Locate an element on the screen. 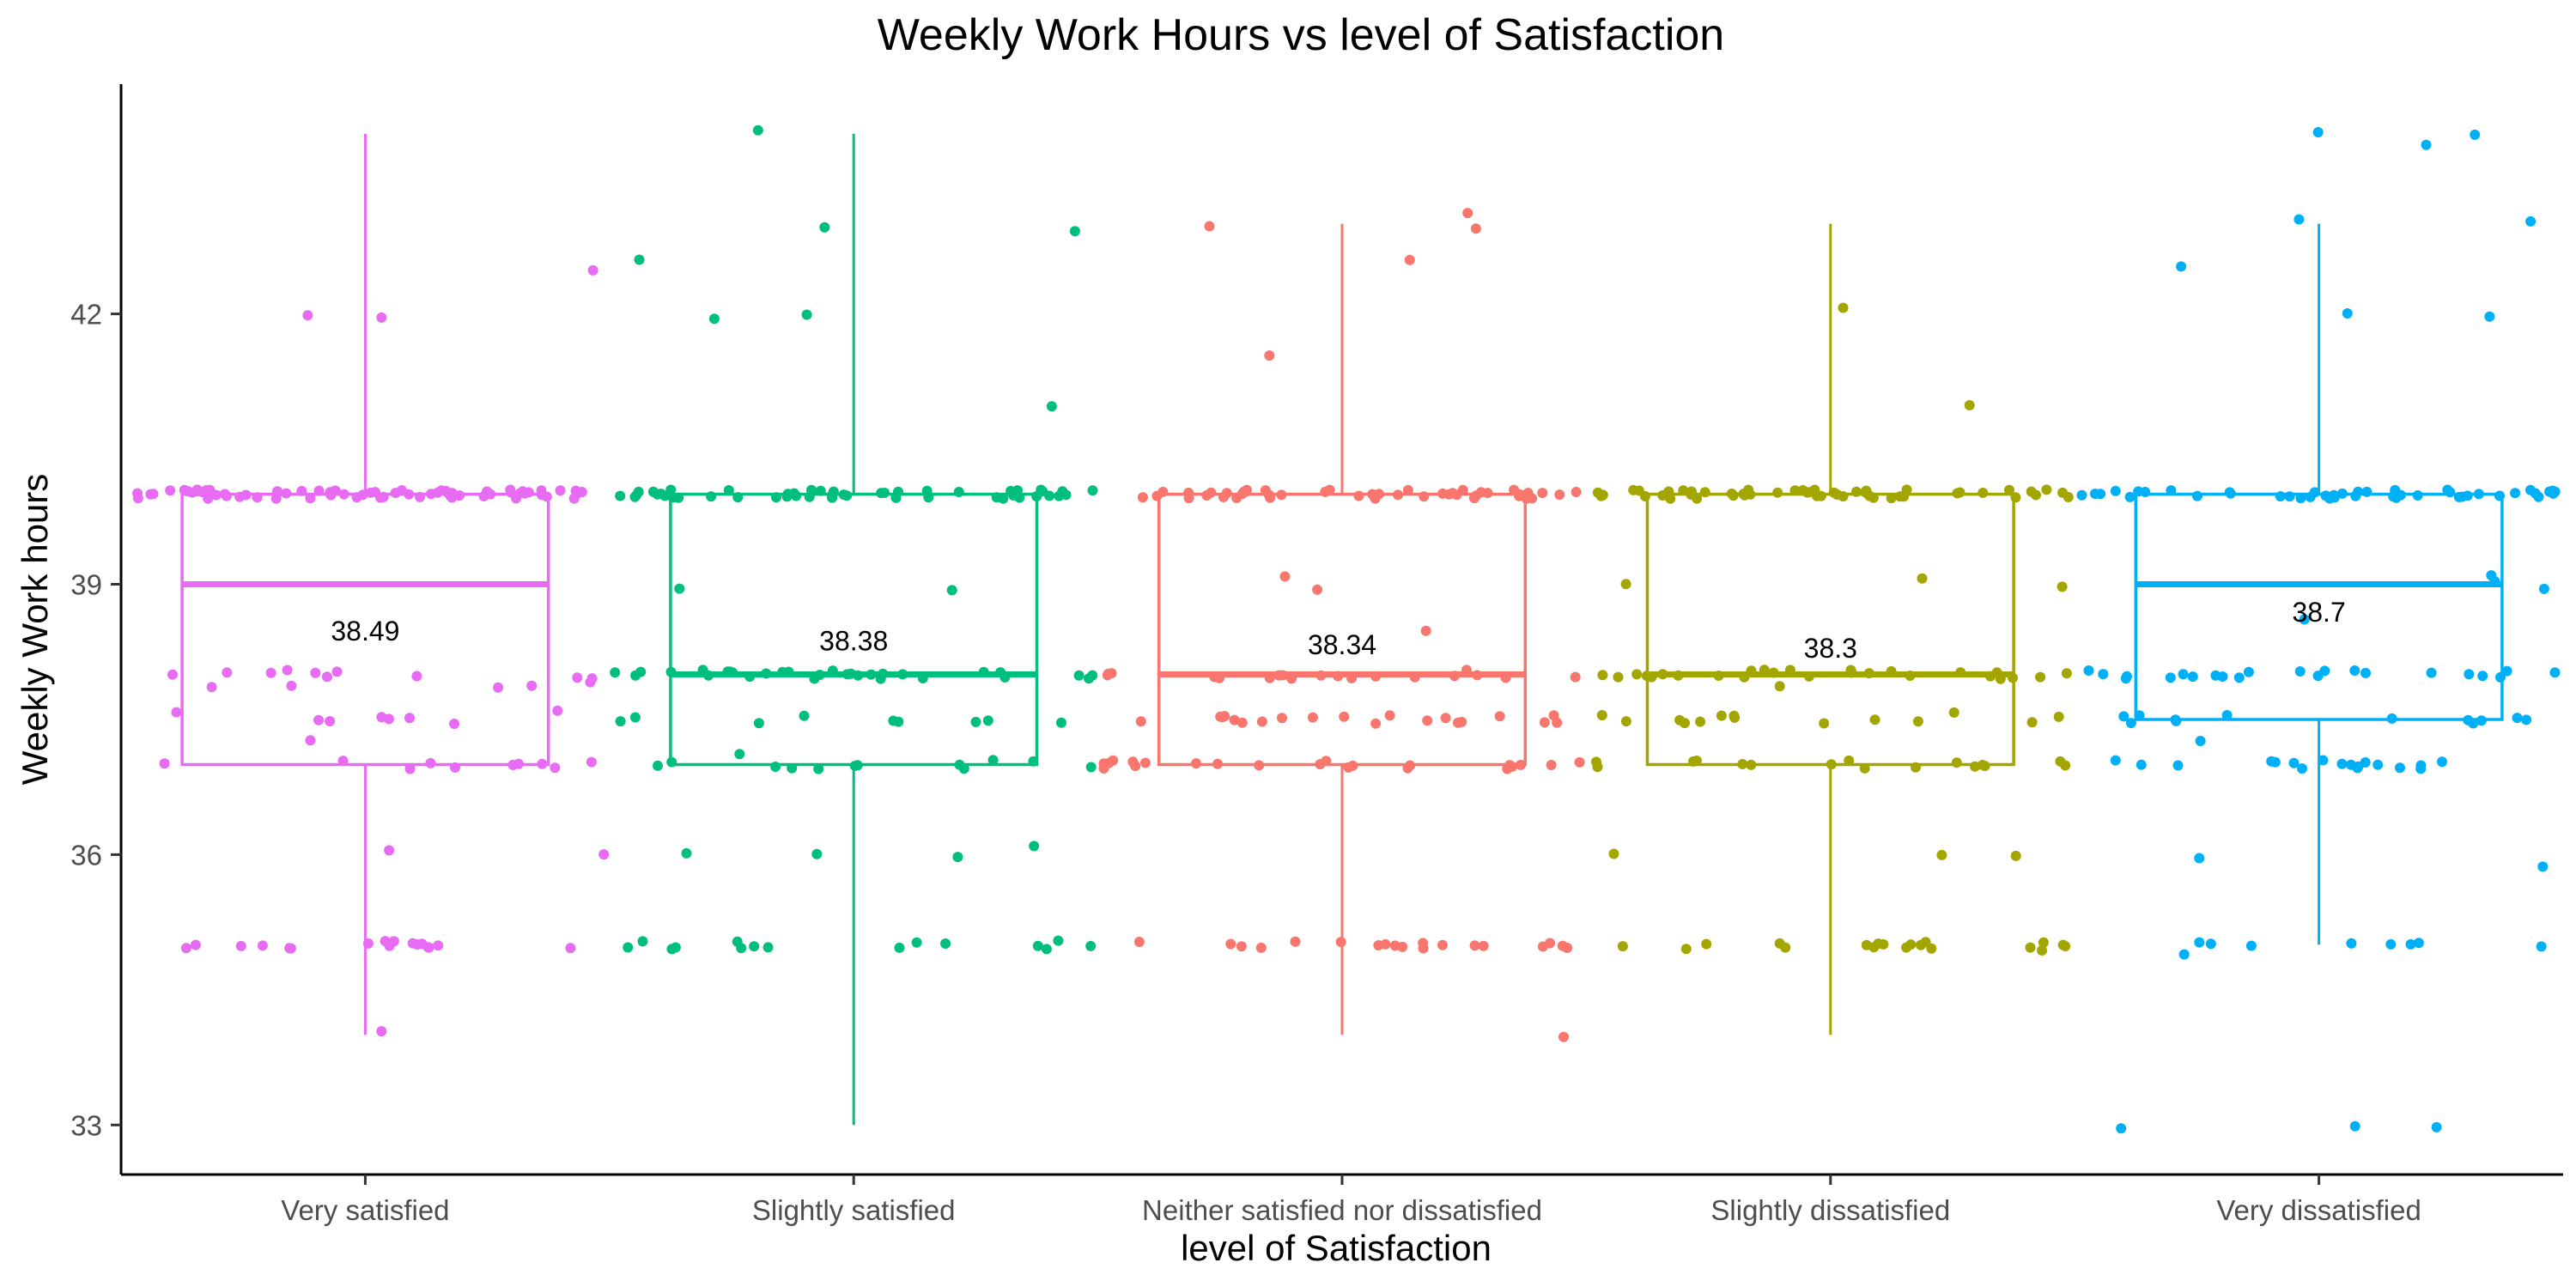 The height and width of the screenshot is (1287, 2576). x-tick-label: Neither satisfied nor dissatisfied is located at coordinates (1342, 1210).